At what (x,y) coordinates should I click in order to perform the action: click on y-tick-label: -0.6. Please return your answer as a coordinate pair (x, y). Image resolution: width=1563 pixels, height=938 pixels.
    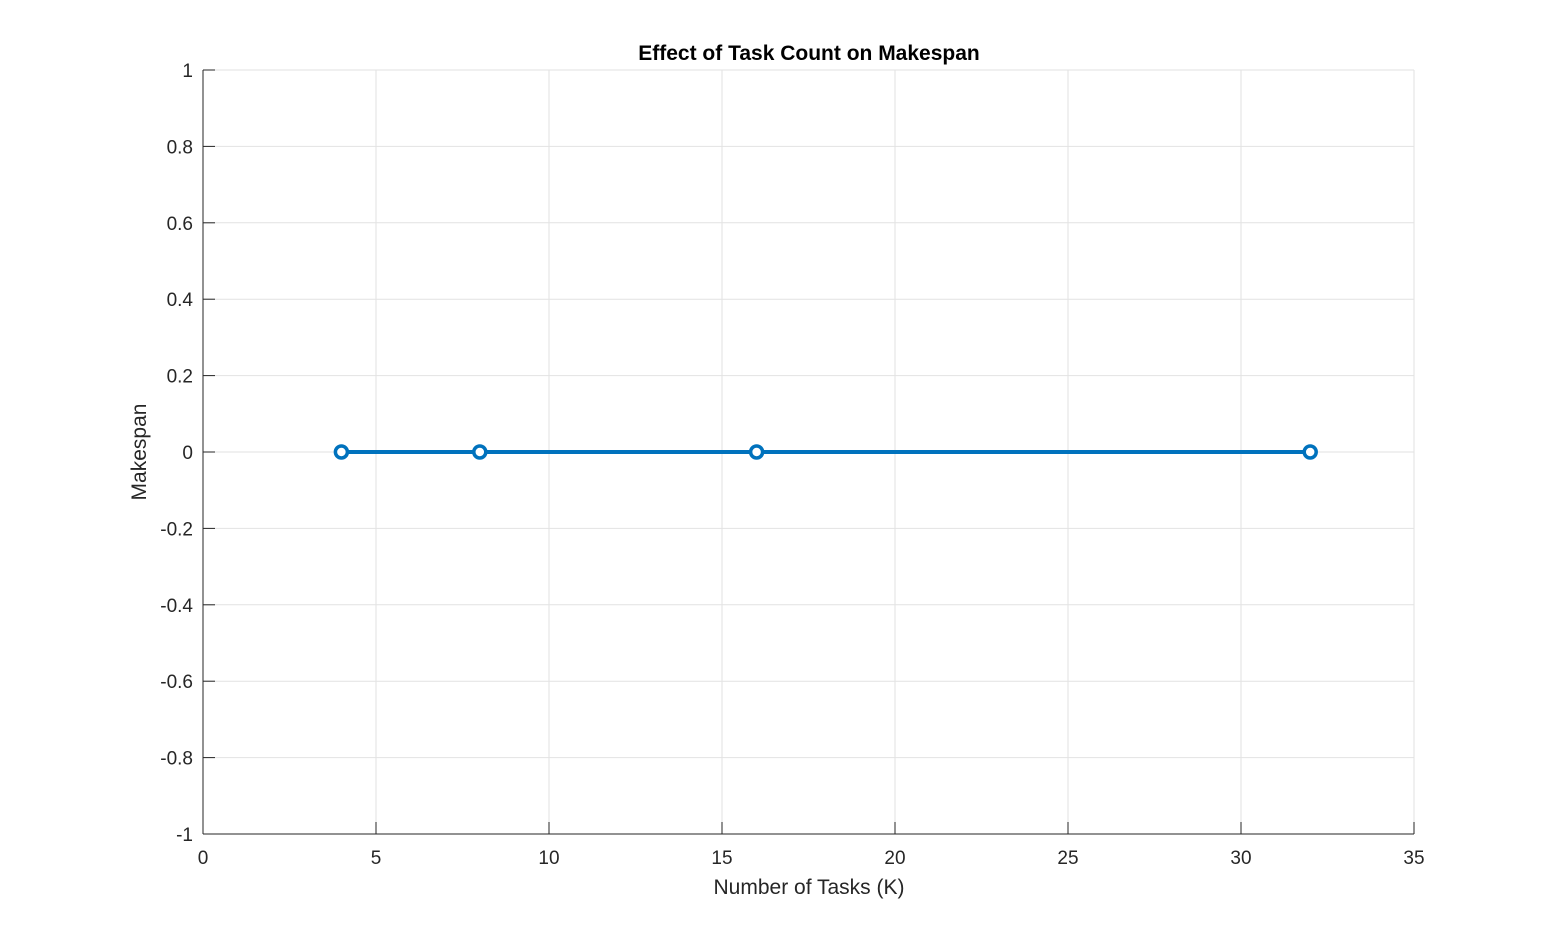
    Looking at the image, I should click on (176, 682).